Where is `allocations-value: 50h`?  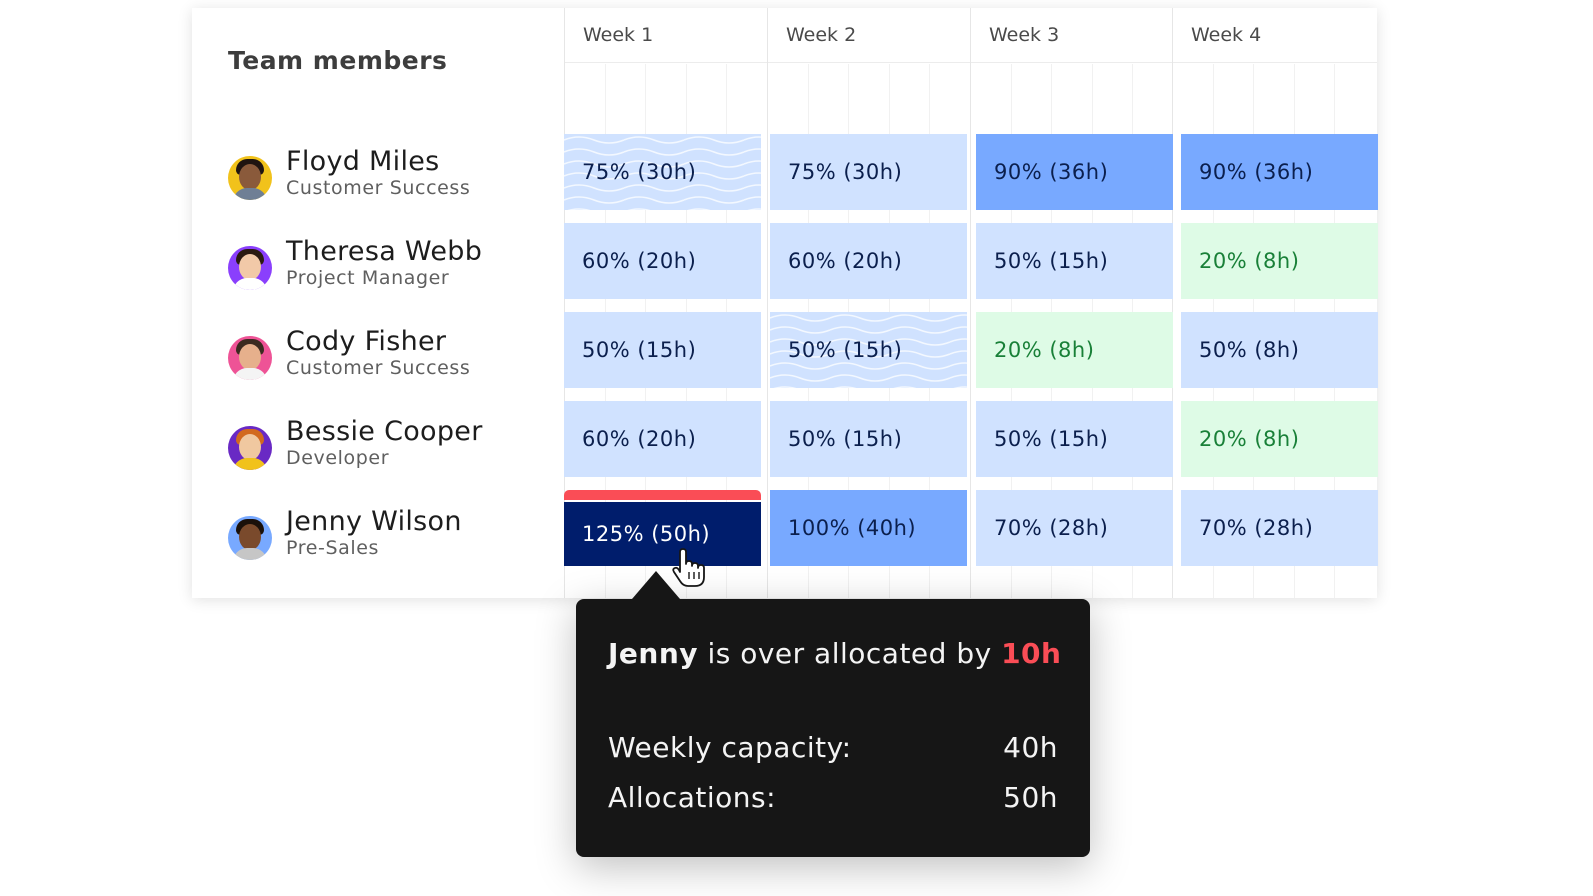
allocations-value: 50h is located at coordinates (1030, 797).